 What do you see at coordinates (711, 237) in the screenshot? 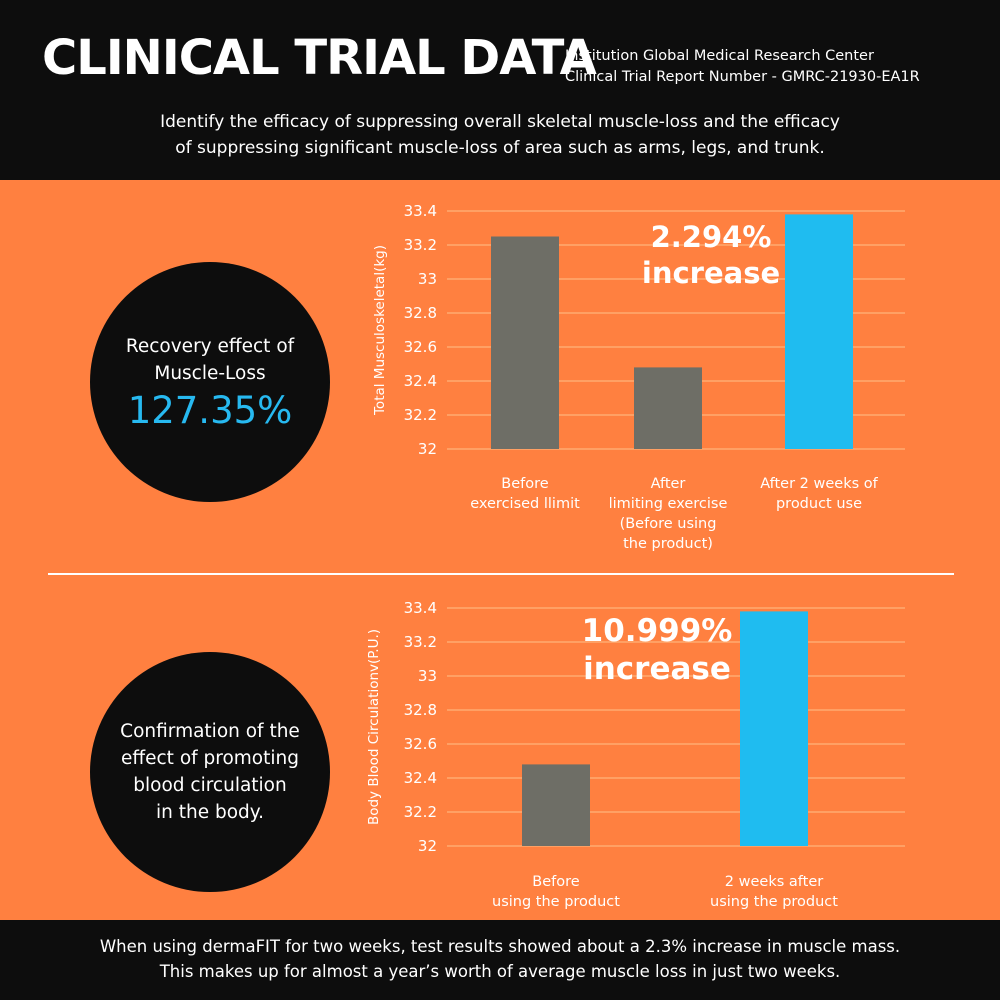
I see `increase-annotation: 2.294%` at bounding box center [711, 237].